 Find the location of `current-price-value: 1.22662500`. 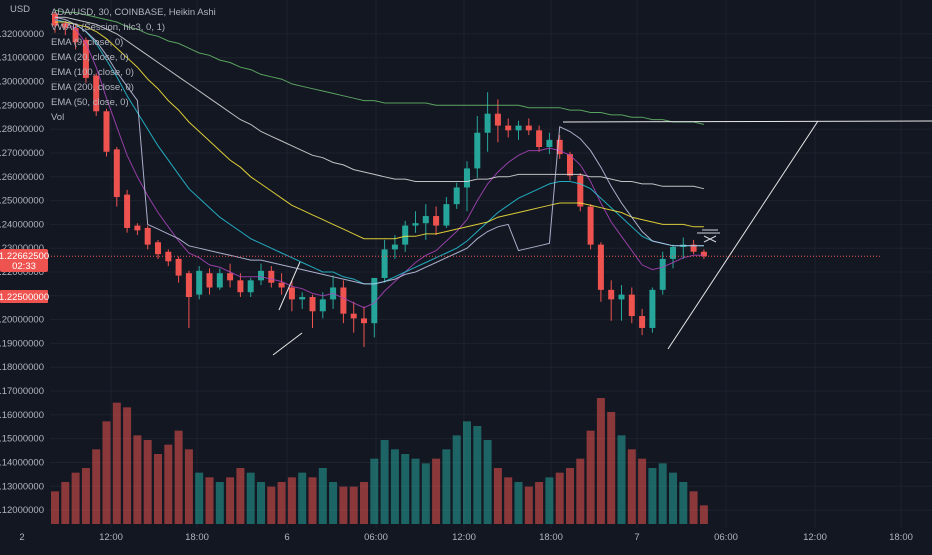

current-price-value: 1.22662500 is located at coordinates (24, 256).